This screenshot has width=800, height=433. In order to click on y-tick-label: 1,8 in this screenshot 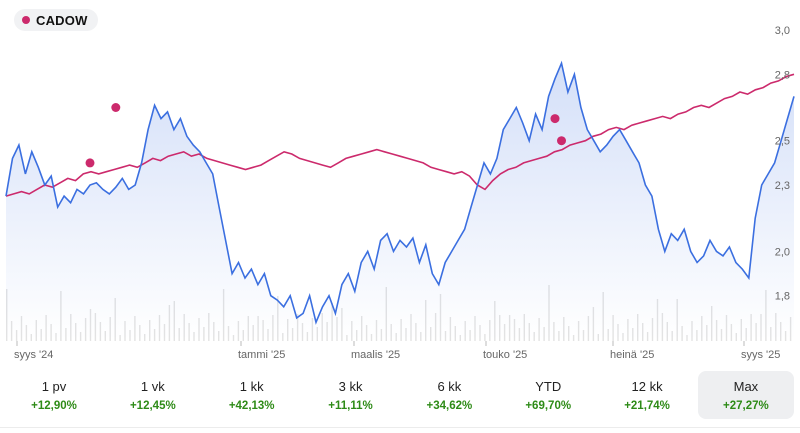, I will do `click(782, 297)`.